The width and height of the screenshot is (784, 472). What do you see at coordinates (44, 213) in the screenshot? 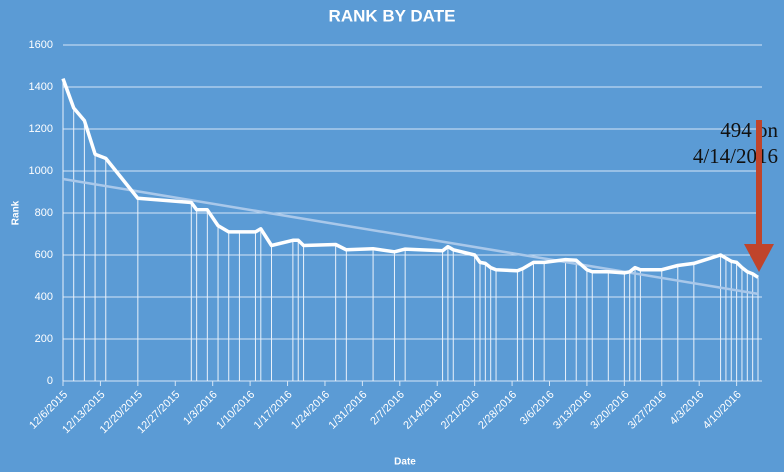
I see `y-tick-label: 800` at bounding box center [44, 213].